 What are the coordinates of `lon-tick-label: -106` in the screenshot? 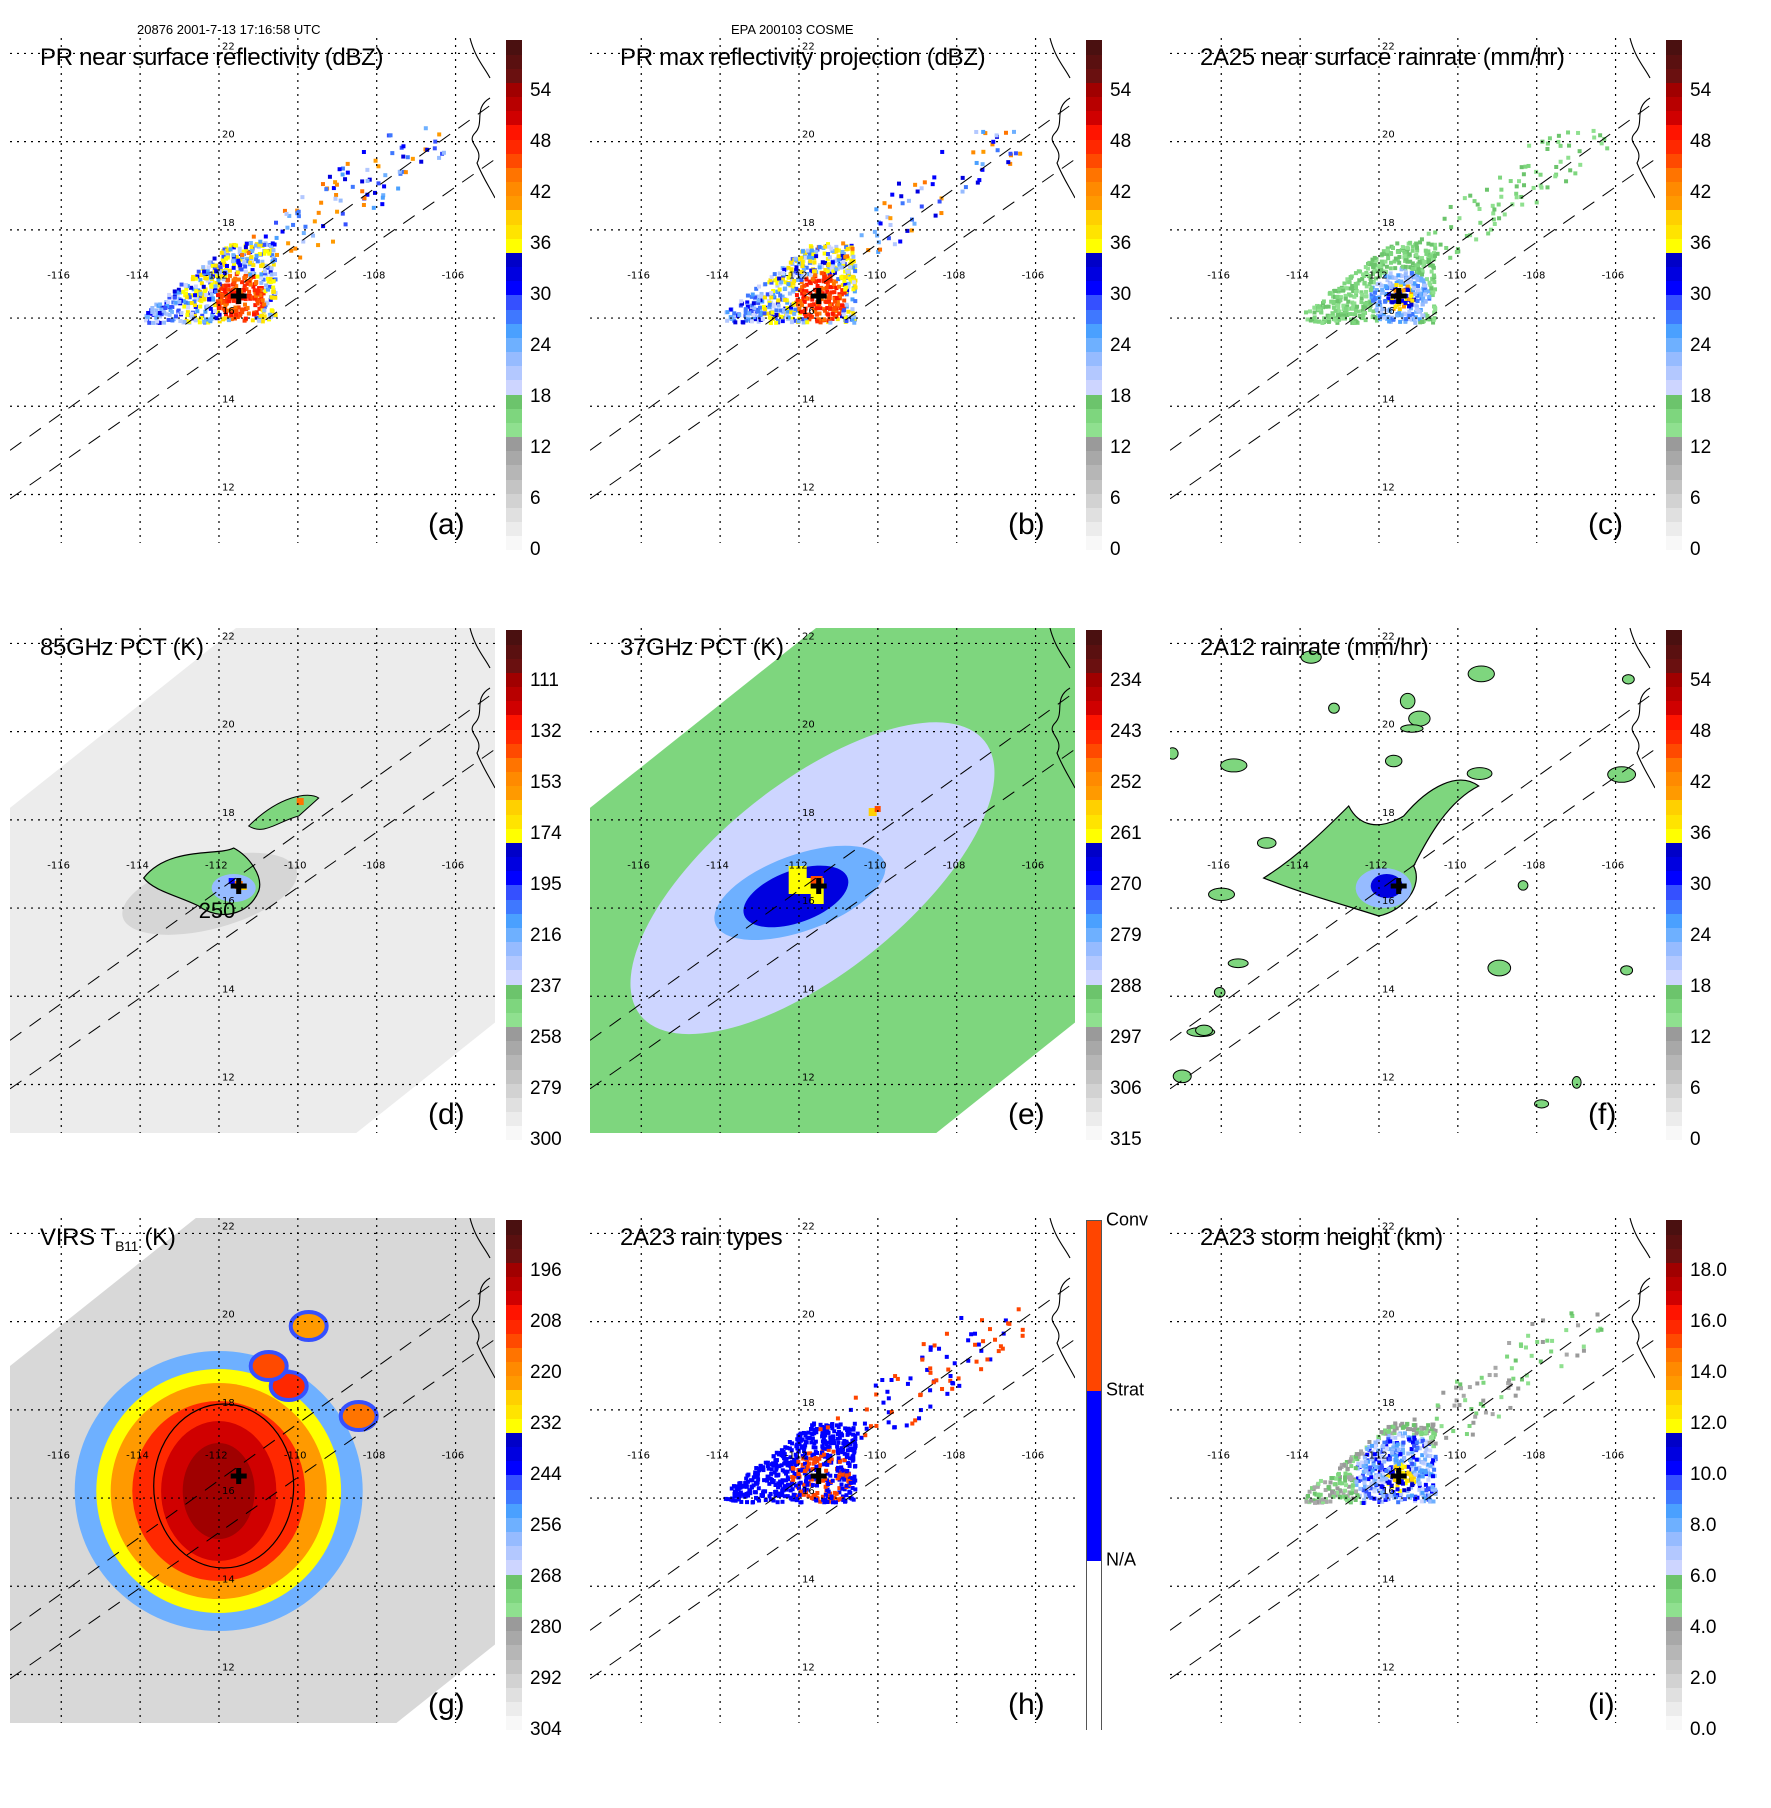 It's located at (1613, 865).